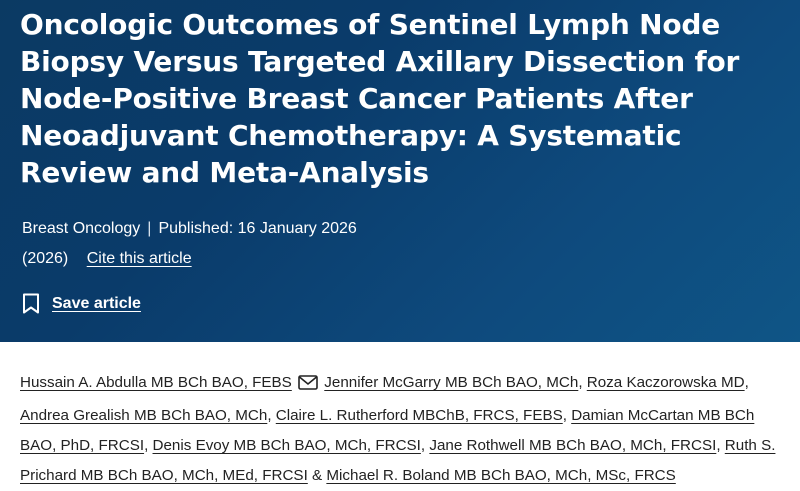  Describe the element at coordinates (286, 445) in the screenshot. I see `author-link: Denis Evoy MB BCh BAO, MCh, FRCSI` at that location.